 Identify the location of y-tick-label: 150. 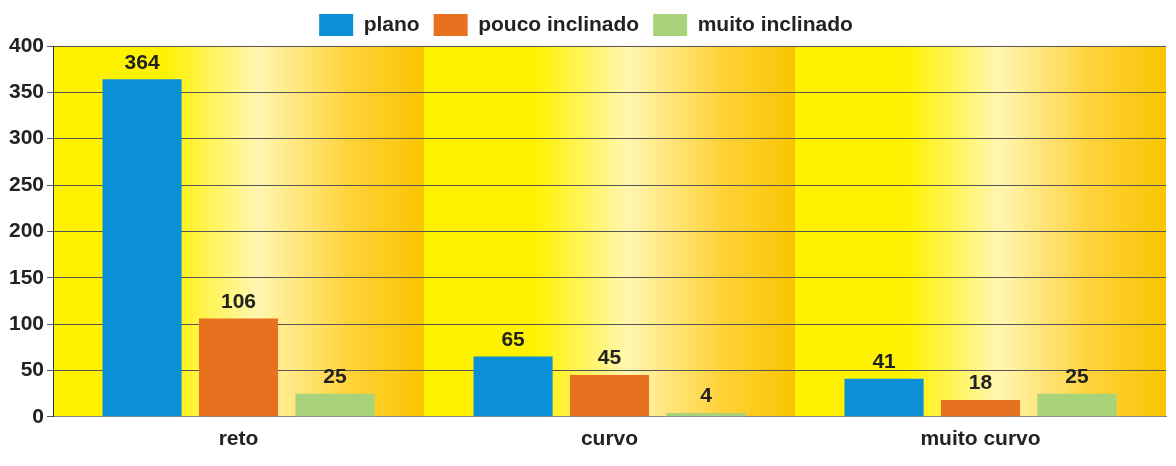
(26, 276).